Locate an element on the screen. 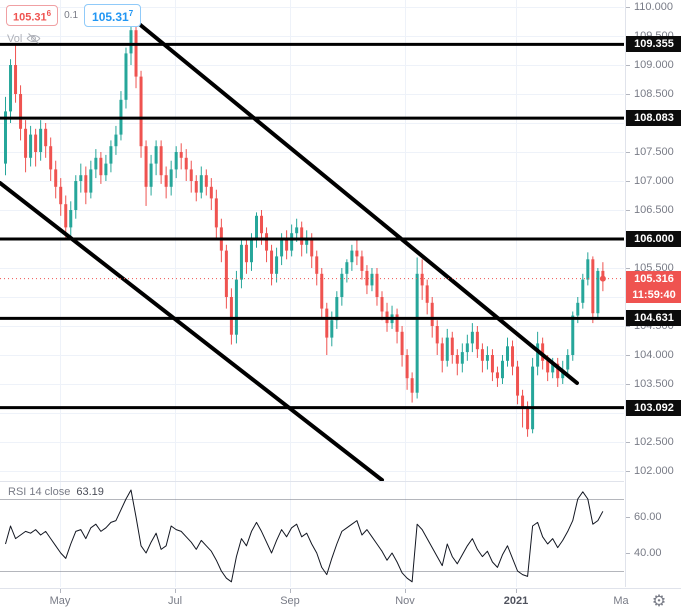 This screenshot has height=616, width=681. visibility-off-icon is located at coordinates (33, 38).